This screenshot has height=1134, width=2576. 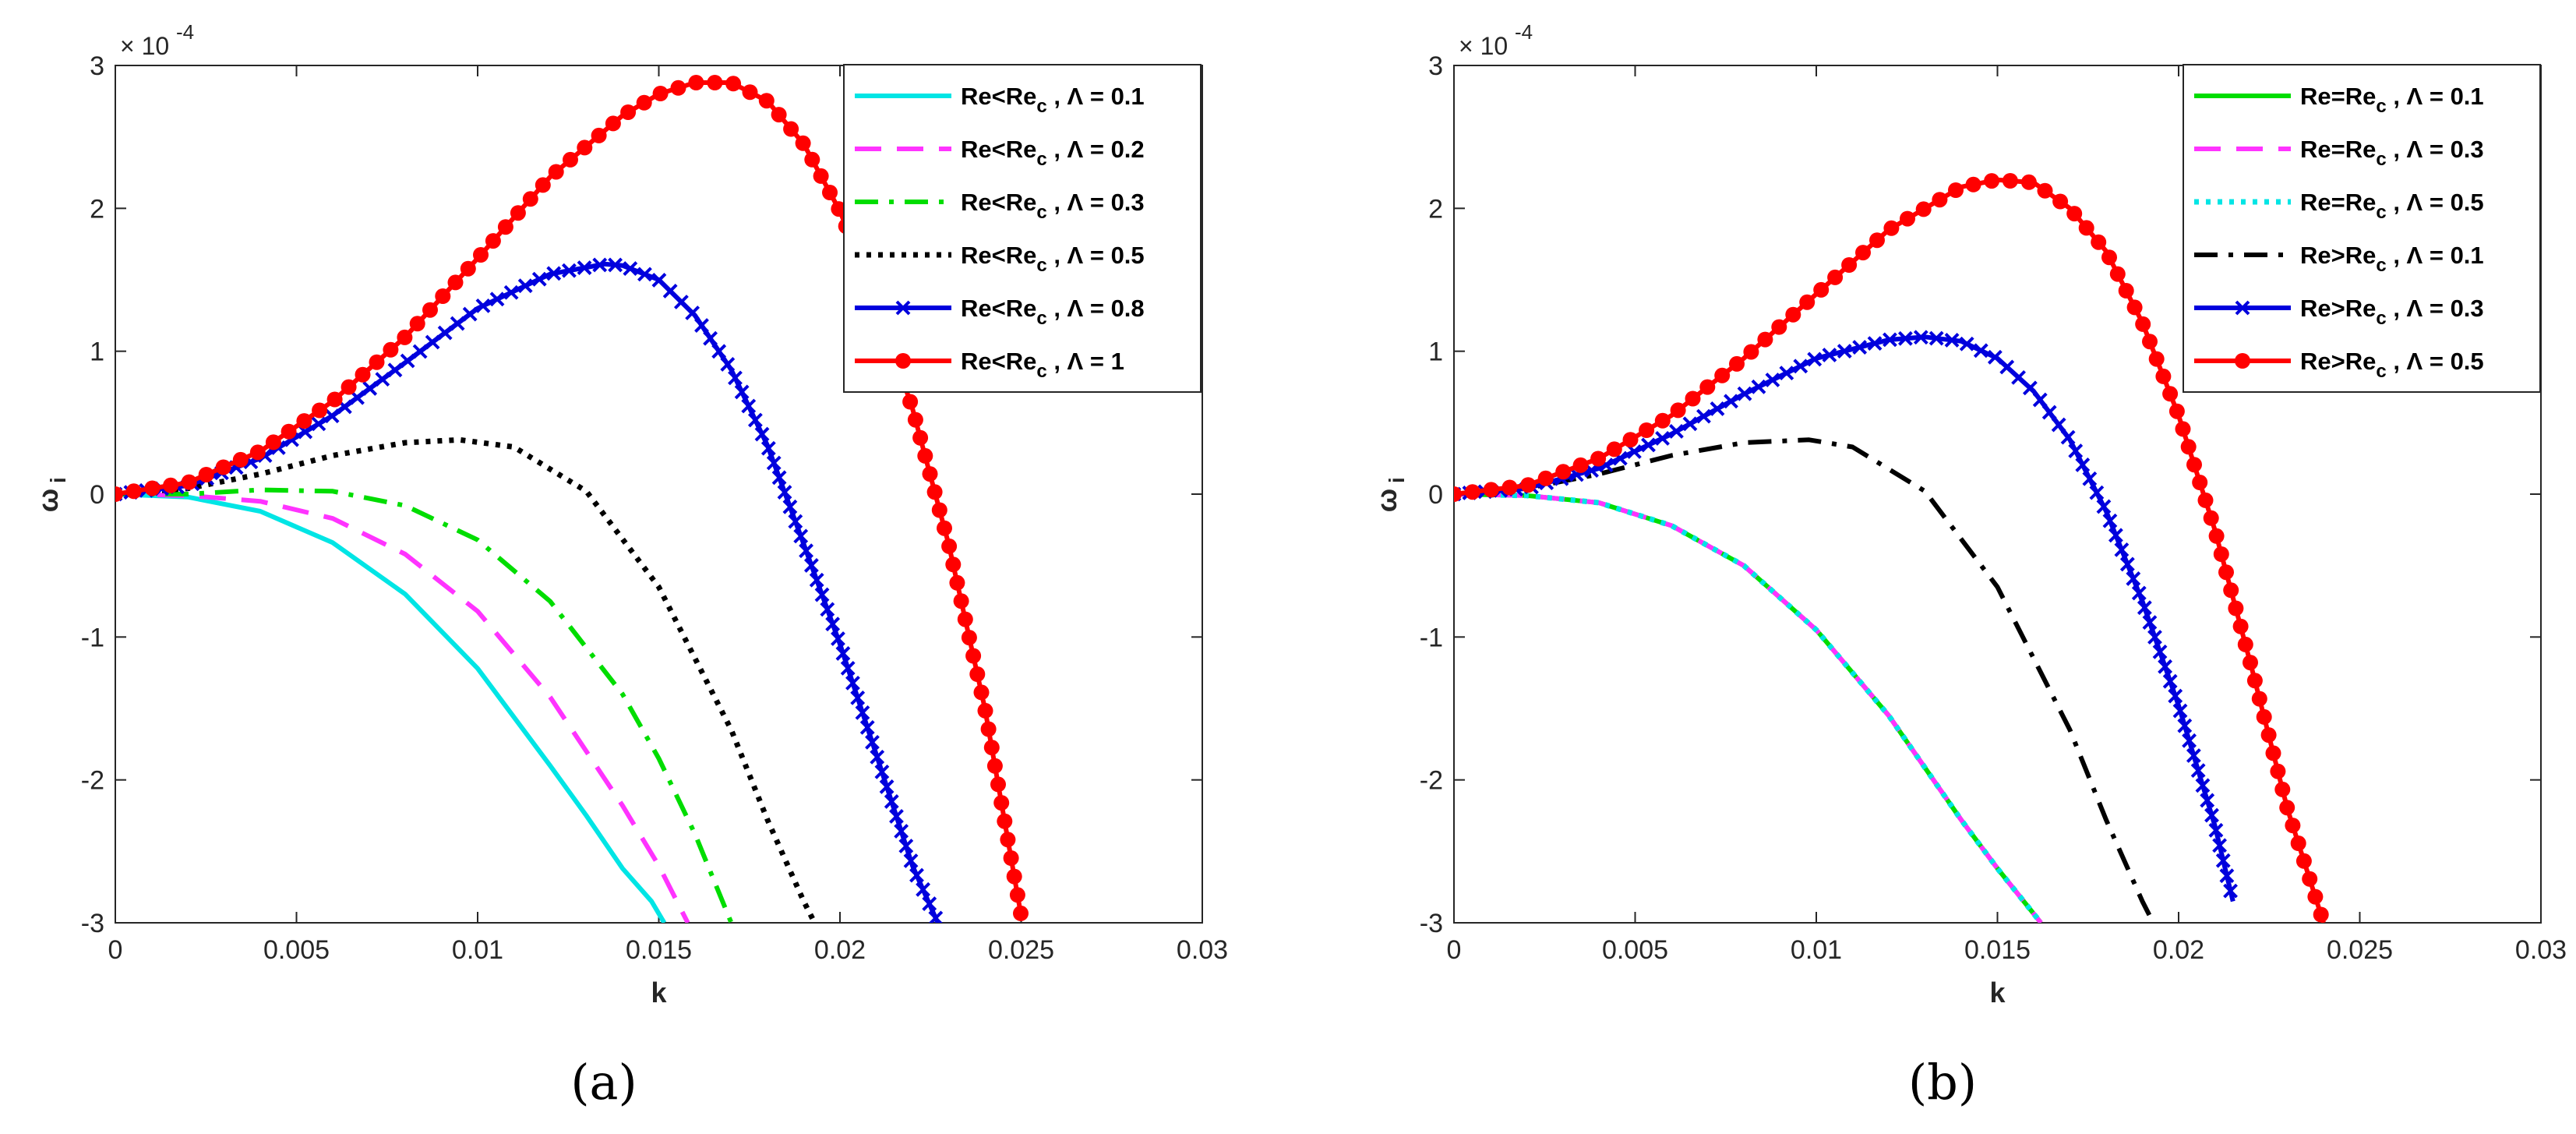 I want to click on legend-label-tail: , Λ = 0.1, so click(x=1096, y=96).